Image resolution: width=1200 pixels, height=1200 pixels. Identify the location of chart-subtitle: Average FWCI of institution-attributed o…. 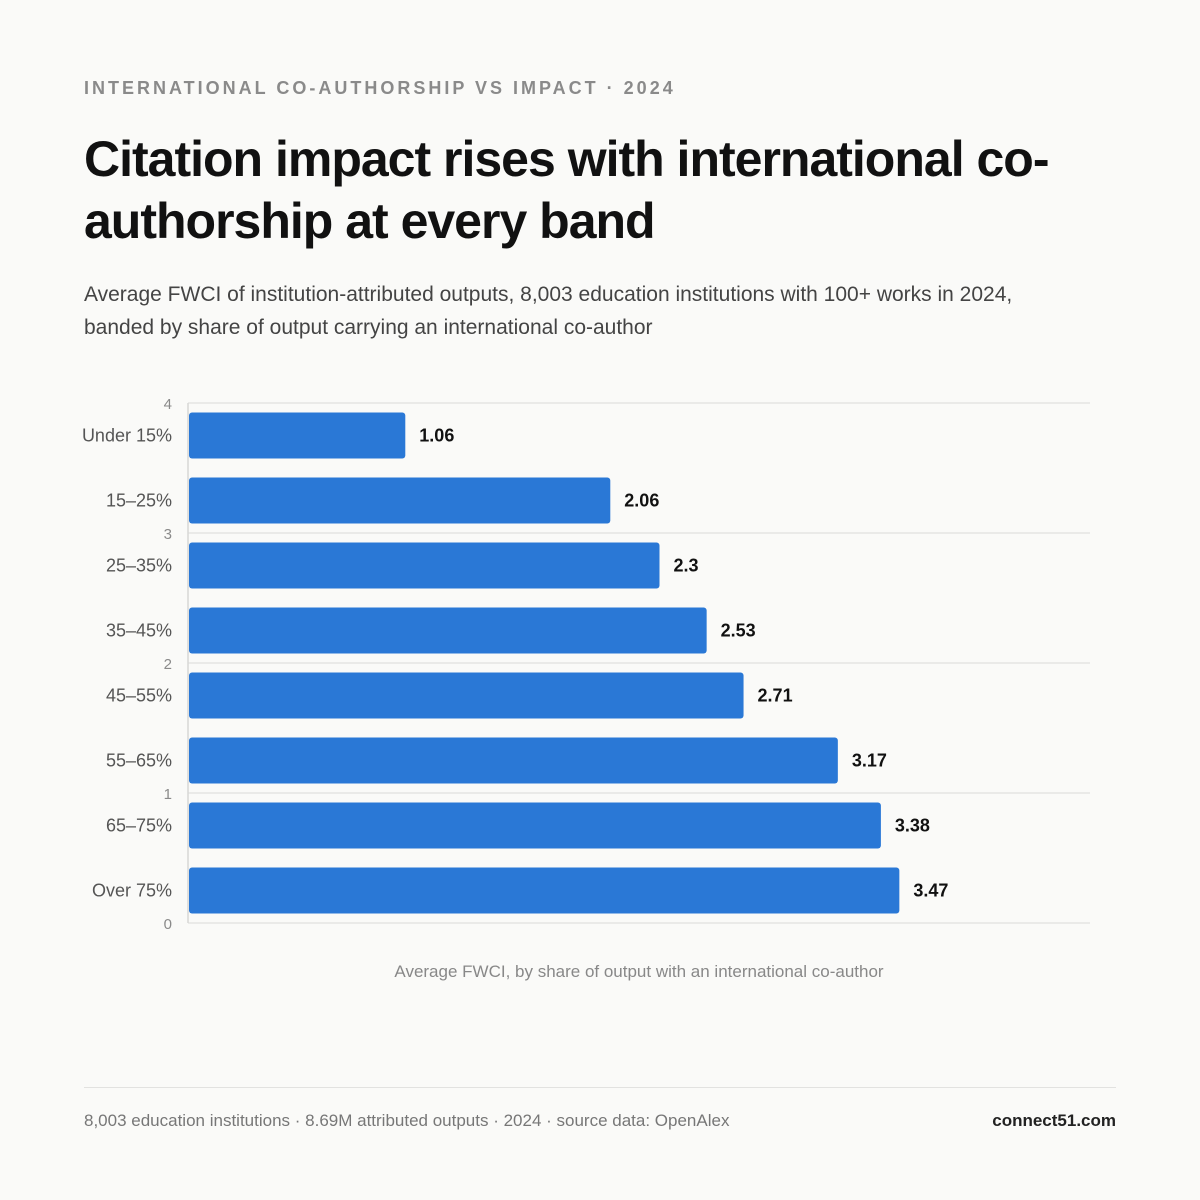
(548, 311).